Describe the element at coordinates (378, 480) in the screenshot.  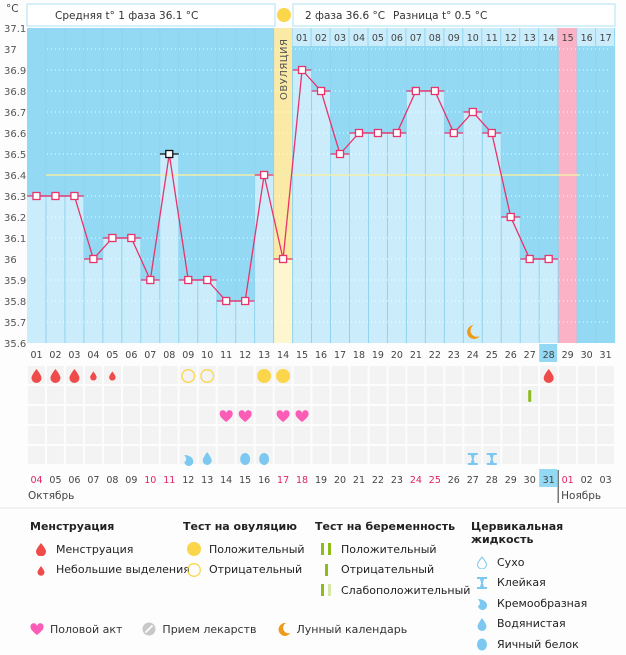
I see `calendar-date-label: 22` at that location.